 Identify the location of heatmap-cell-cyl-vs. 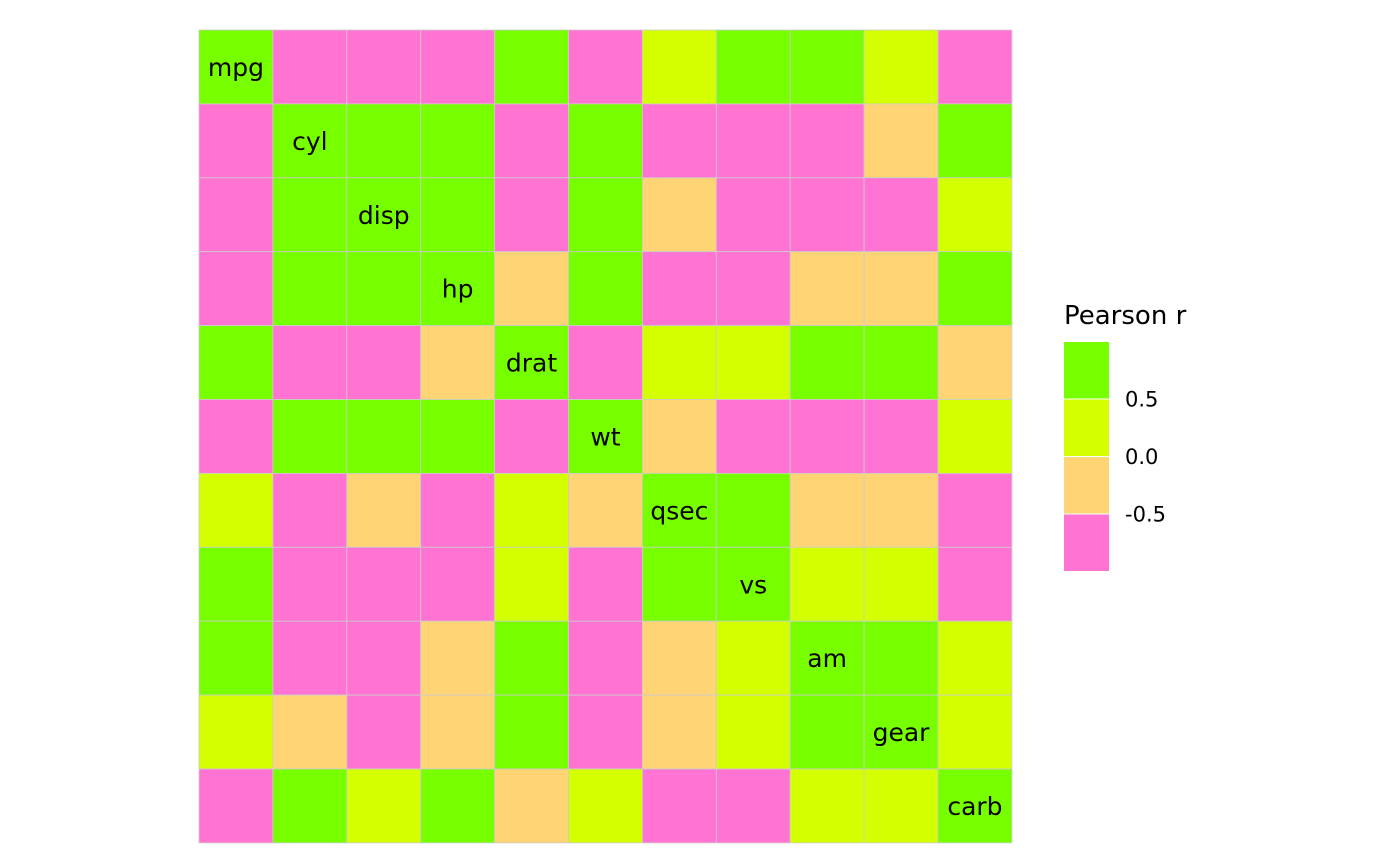
(753, 141).